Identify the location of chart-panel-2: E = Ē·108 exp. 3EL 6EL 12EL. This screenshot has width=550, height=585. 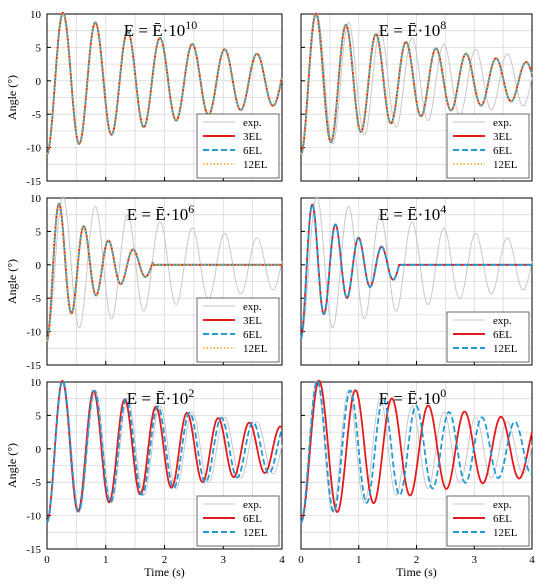
(416, 97).